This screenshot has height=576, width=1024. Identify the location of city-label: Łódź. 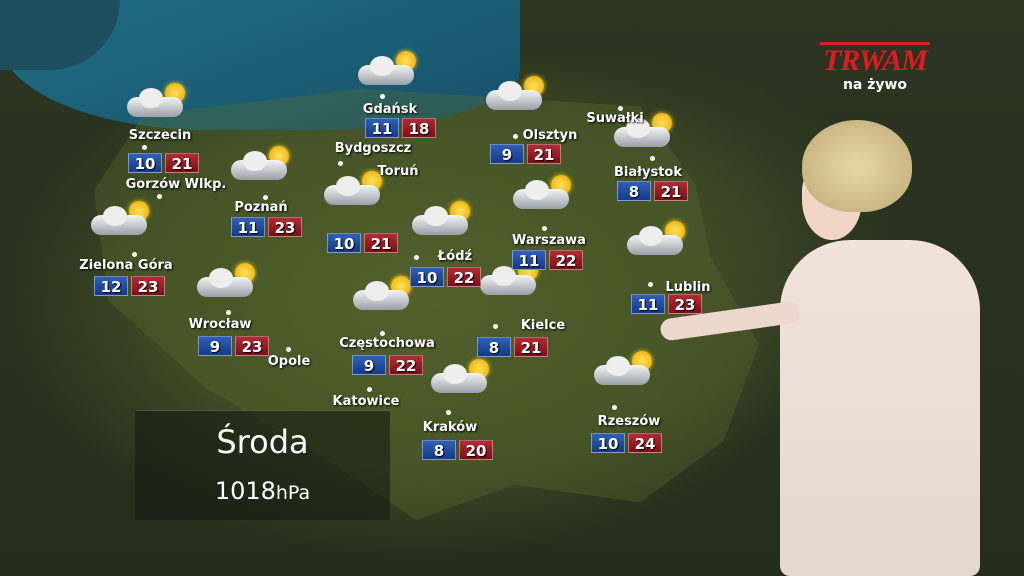
(455, 256).